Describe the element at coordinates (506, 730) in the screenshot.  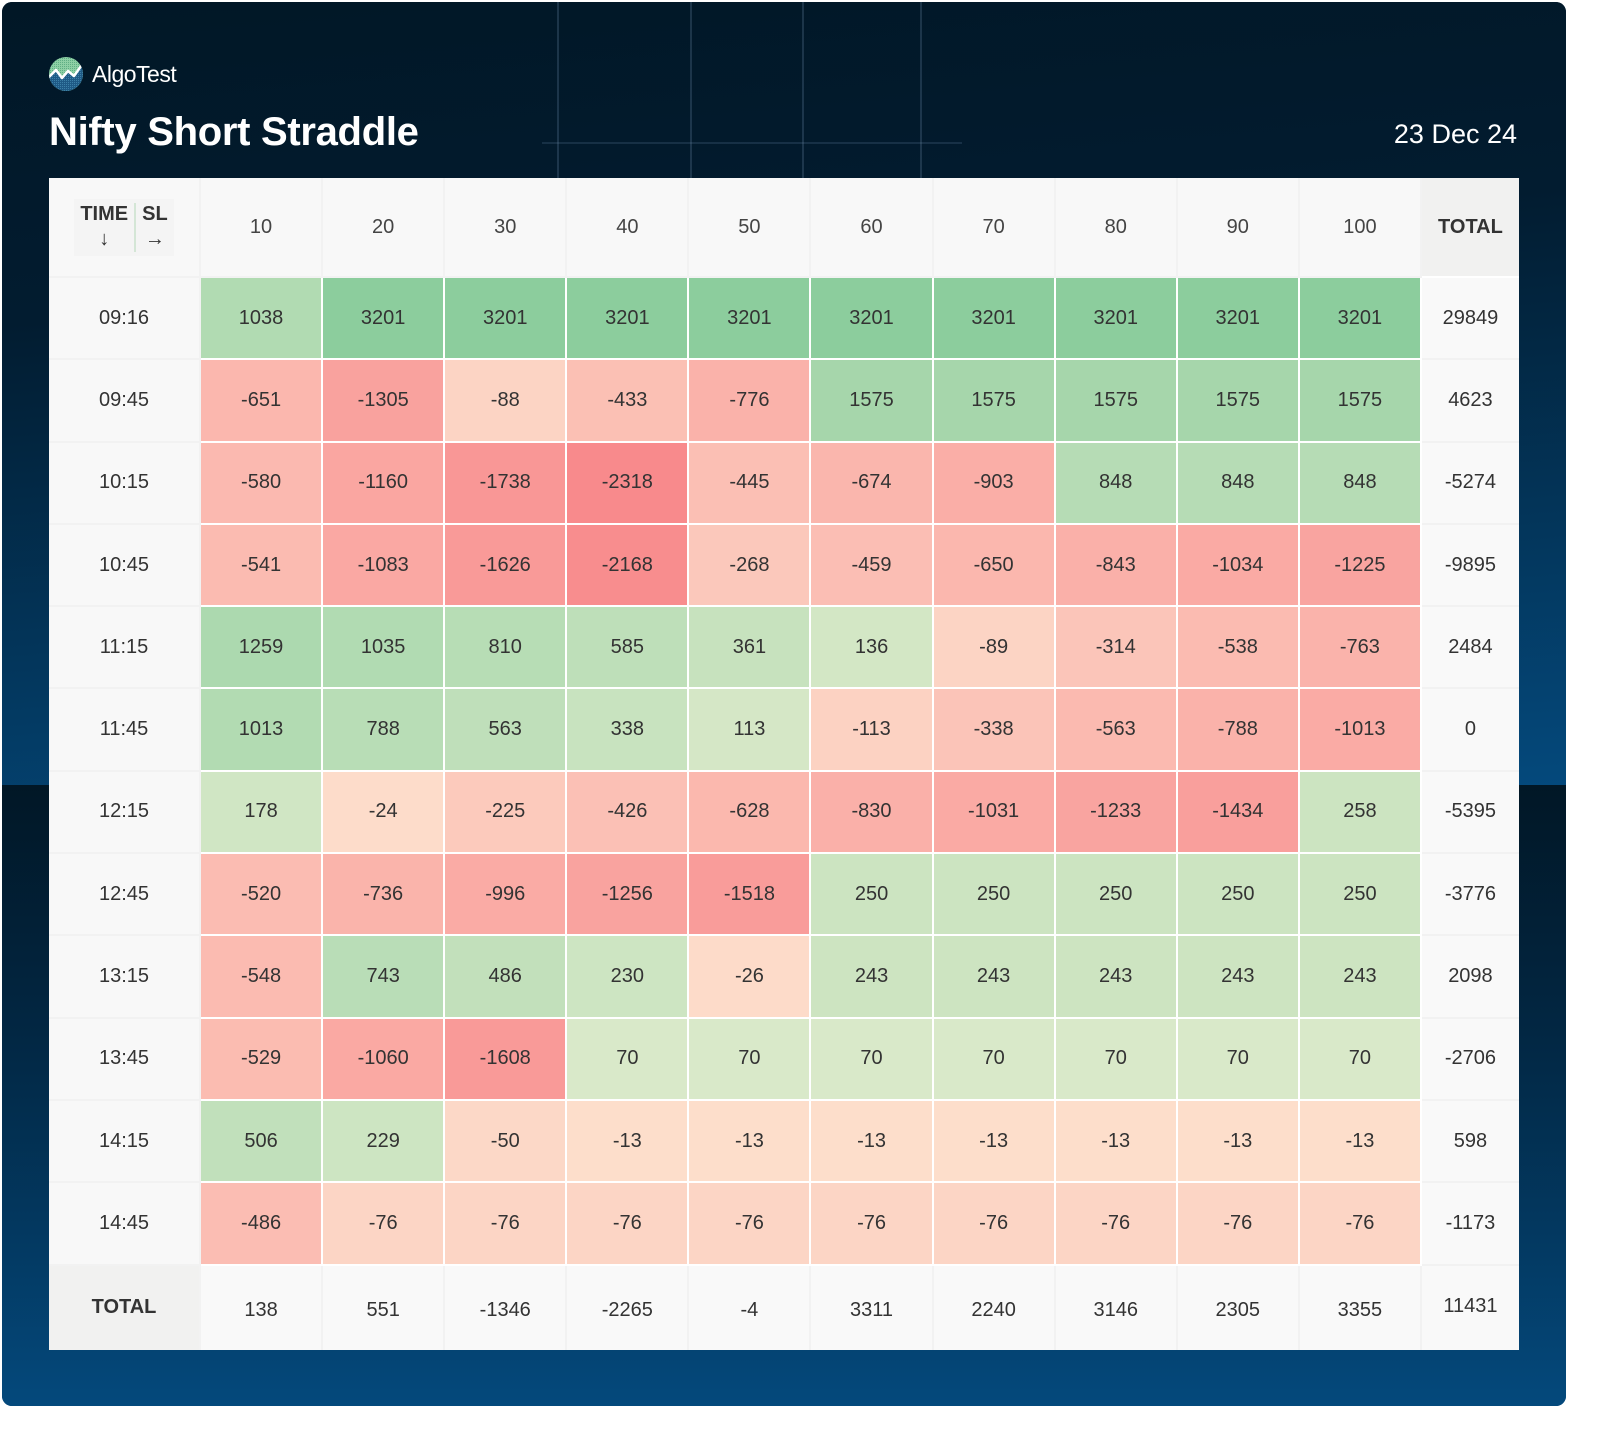
I see `heatmap-cell: 563` at that location.